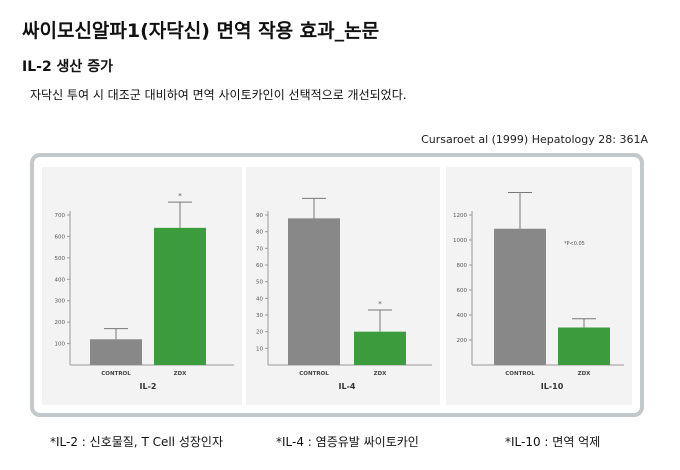 Image resolution: width=680 pixels, height=470 pixels. What do you see at coordinates (180, 196) in the screenshot?
I see `il2-significance-mark: *` at bounding box center [180, 196].